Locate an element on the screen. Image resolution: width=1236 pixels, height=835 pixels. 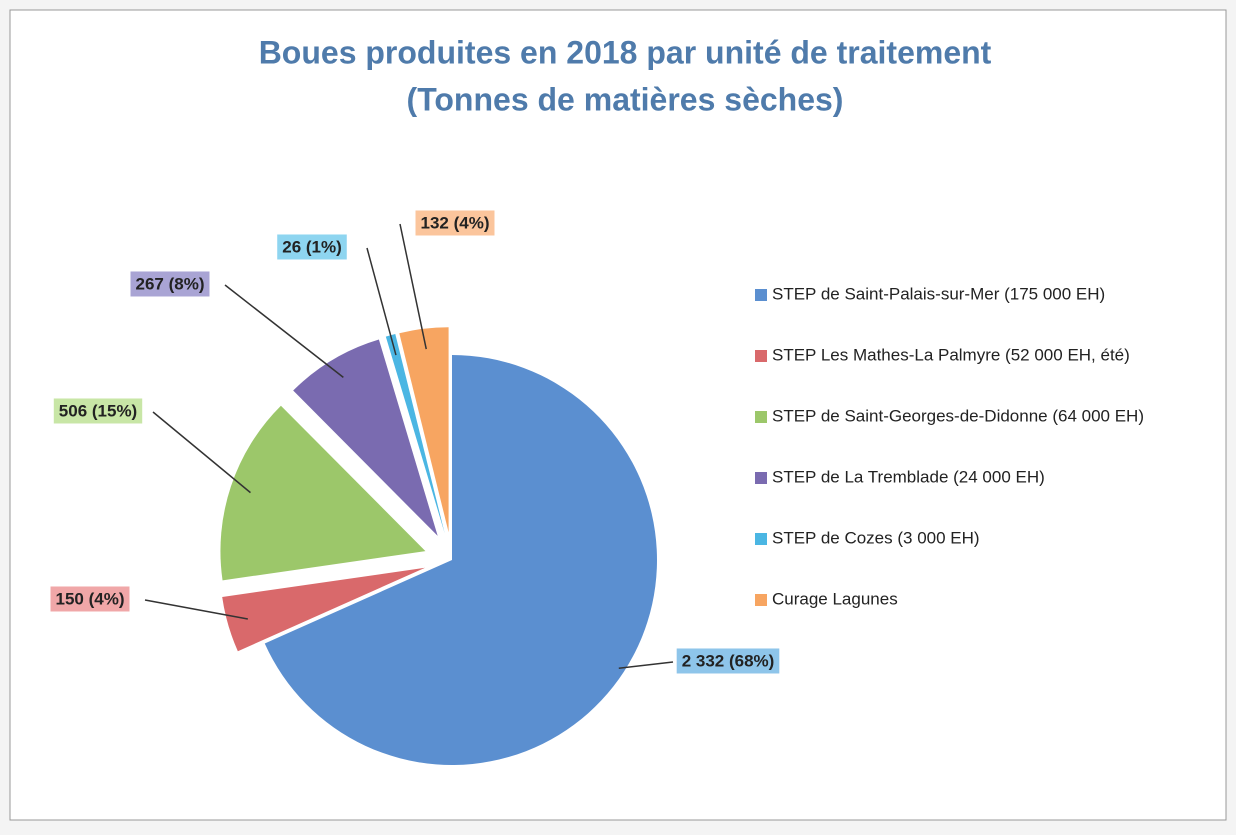
data-label: 132 (4%) is located at coordinates (455, 222).